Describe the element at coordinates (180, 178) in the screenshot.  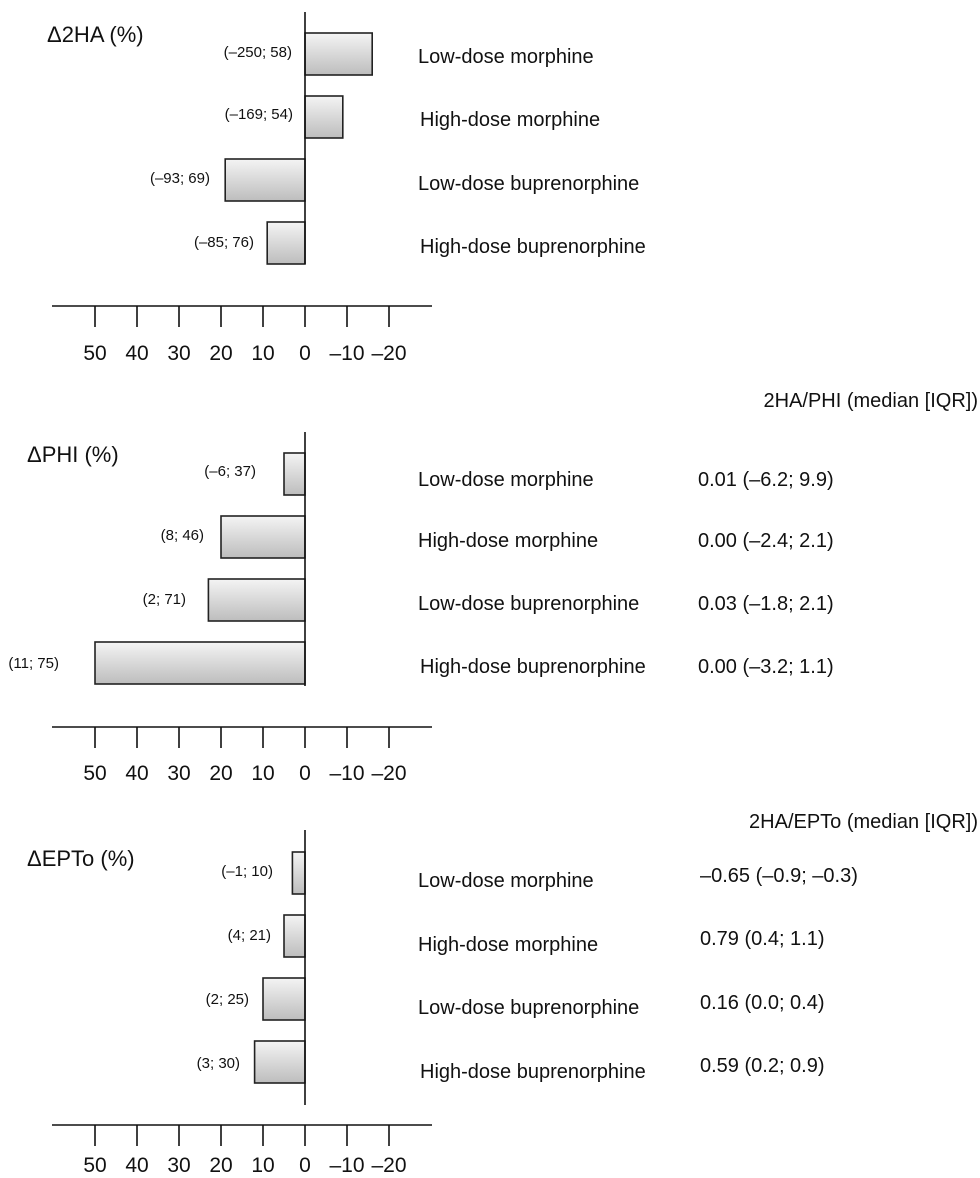
I see `bar-label: (–93; 69)` at that location.